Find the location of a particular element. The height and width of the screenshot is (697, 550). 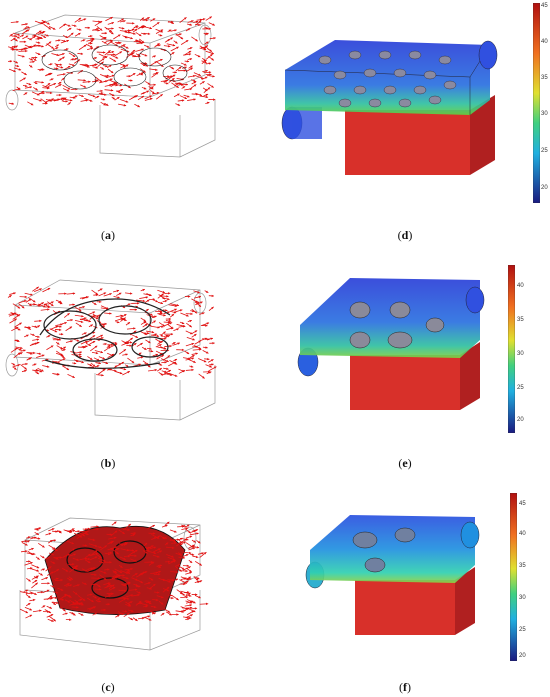

panel-d-temperature-field is located at coordinates (385, 100).